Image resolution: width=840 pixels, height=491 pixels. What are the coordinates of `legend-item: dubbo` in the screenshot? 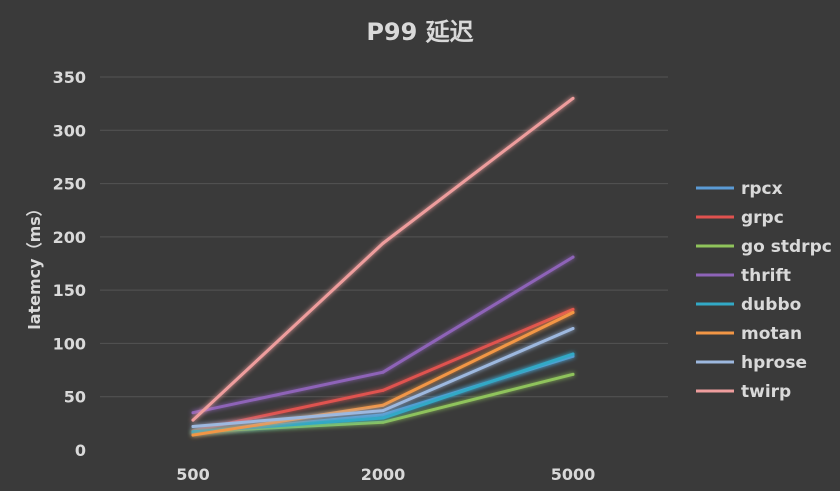 It's located at (748, 305).